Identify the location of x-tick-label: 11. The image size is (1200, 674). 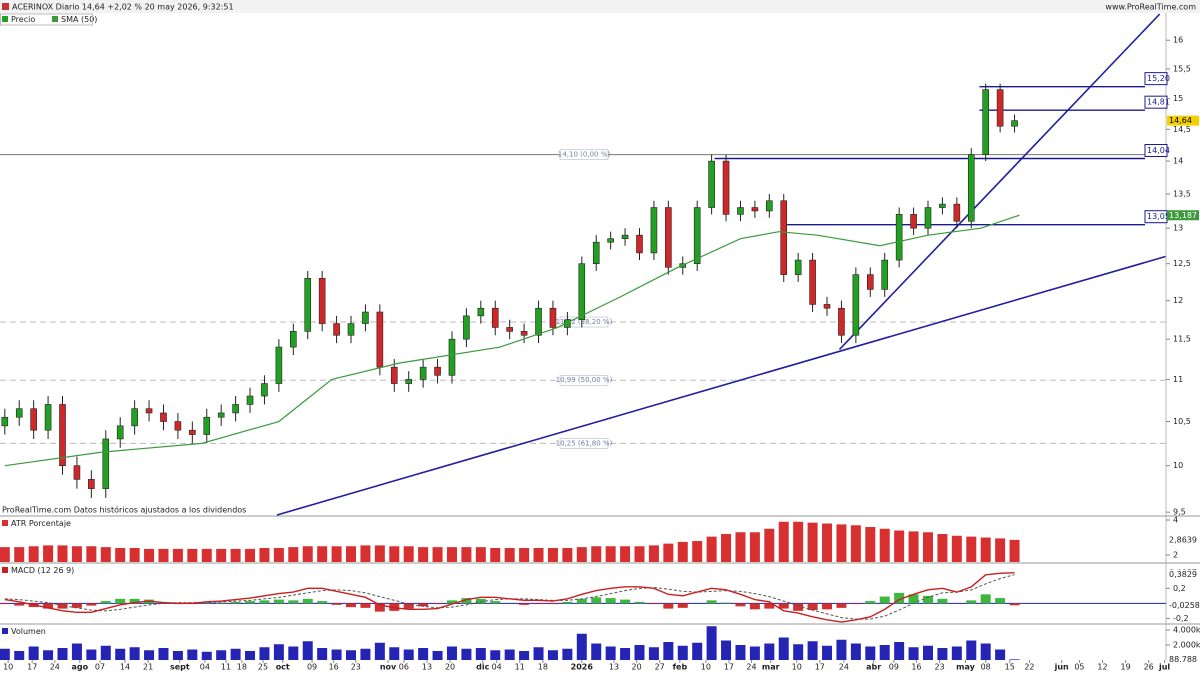
(226, 667).